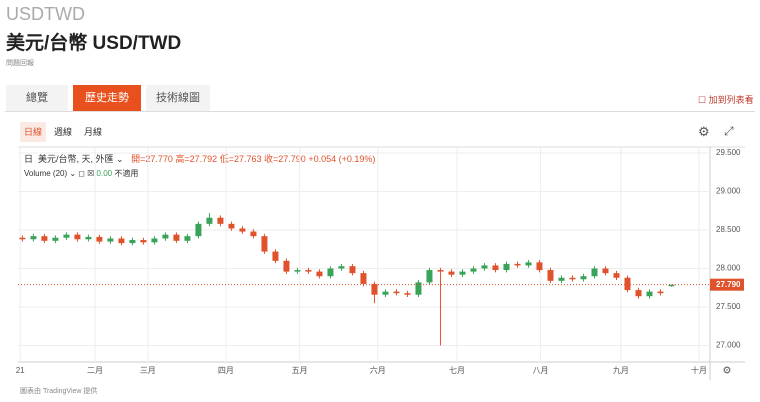  What do you see at coordinates (94, 43) in the screenshot?
I see `page-title: 美元/台幣 USD/TWD` at bounding box center [94, 43].